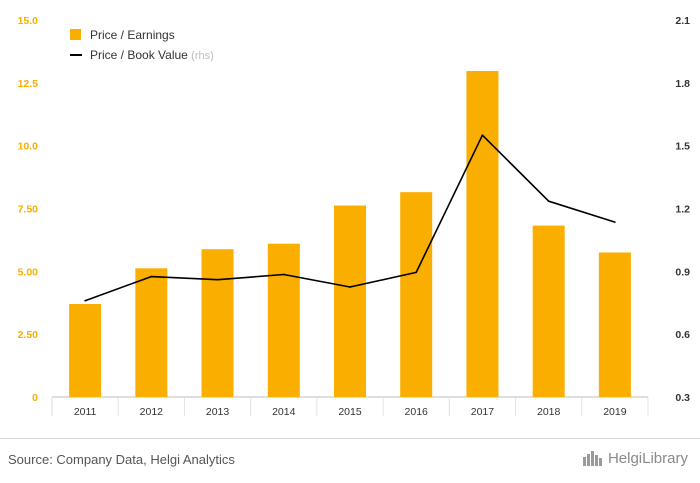  What do you see at coordinates (417, 412) in the screenshot?
I see `x-tick-label: 2016` at bounding box center [417, 412].